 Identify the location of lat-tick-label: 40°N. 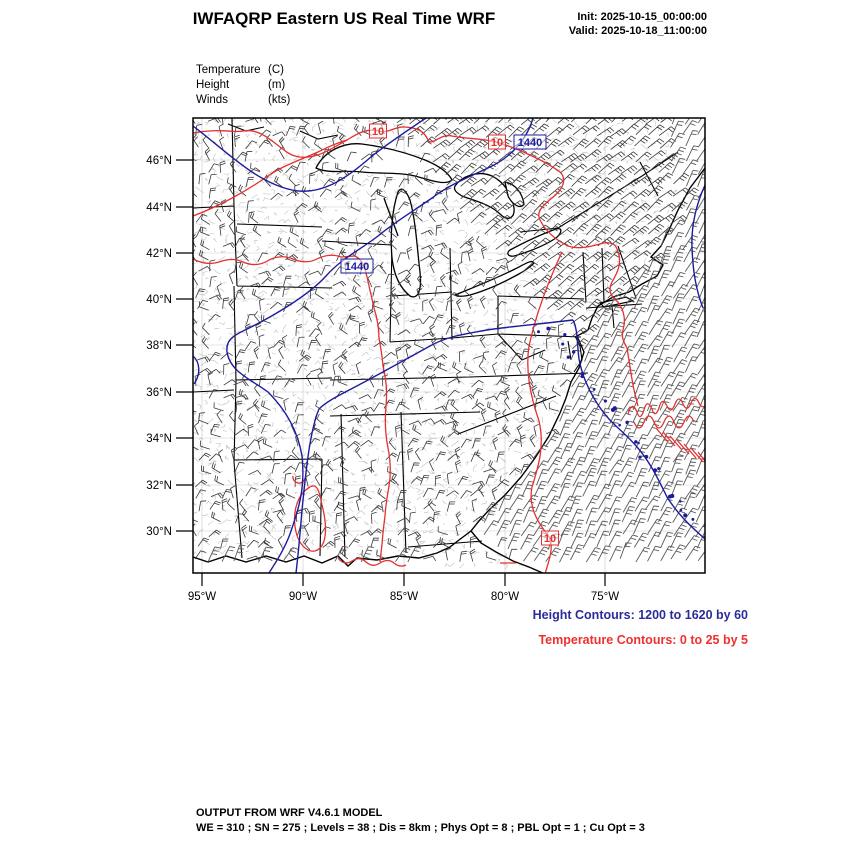
(159, 300).